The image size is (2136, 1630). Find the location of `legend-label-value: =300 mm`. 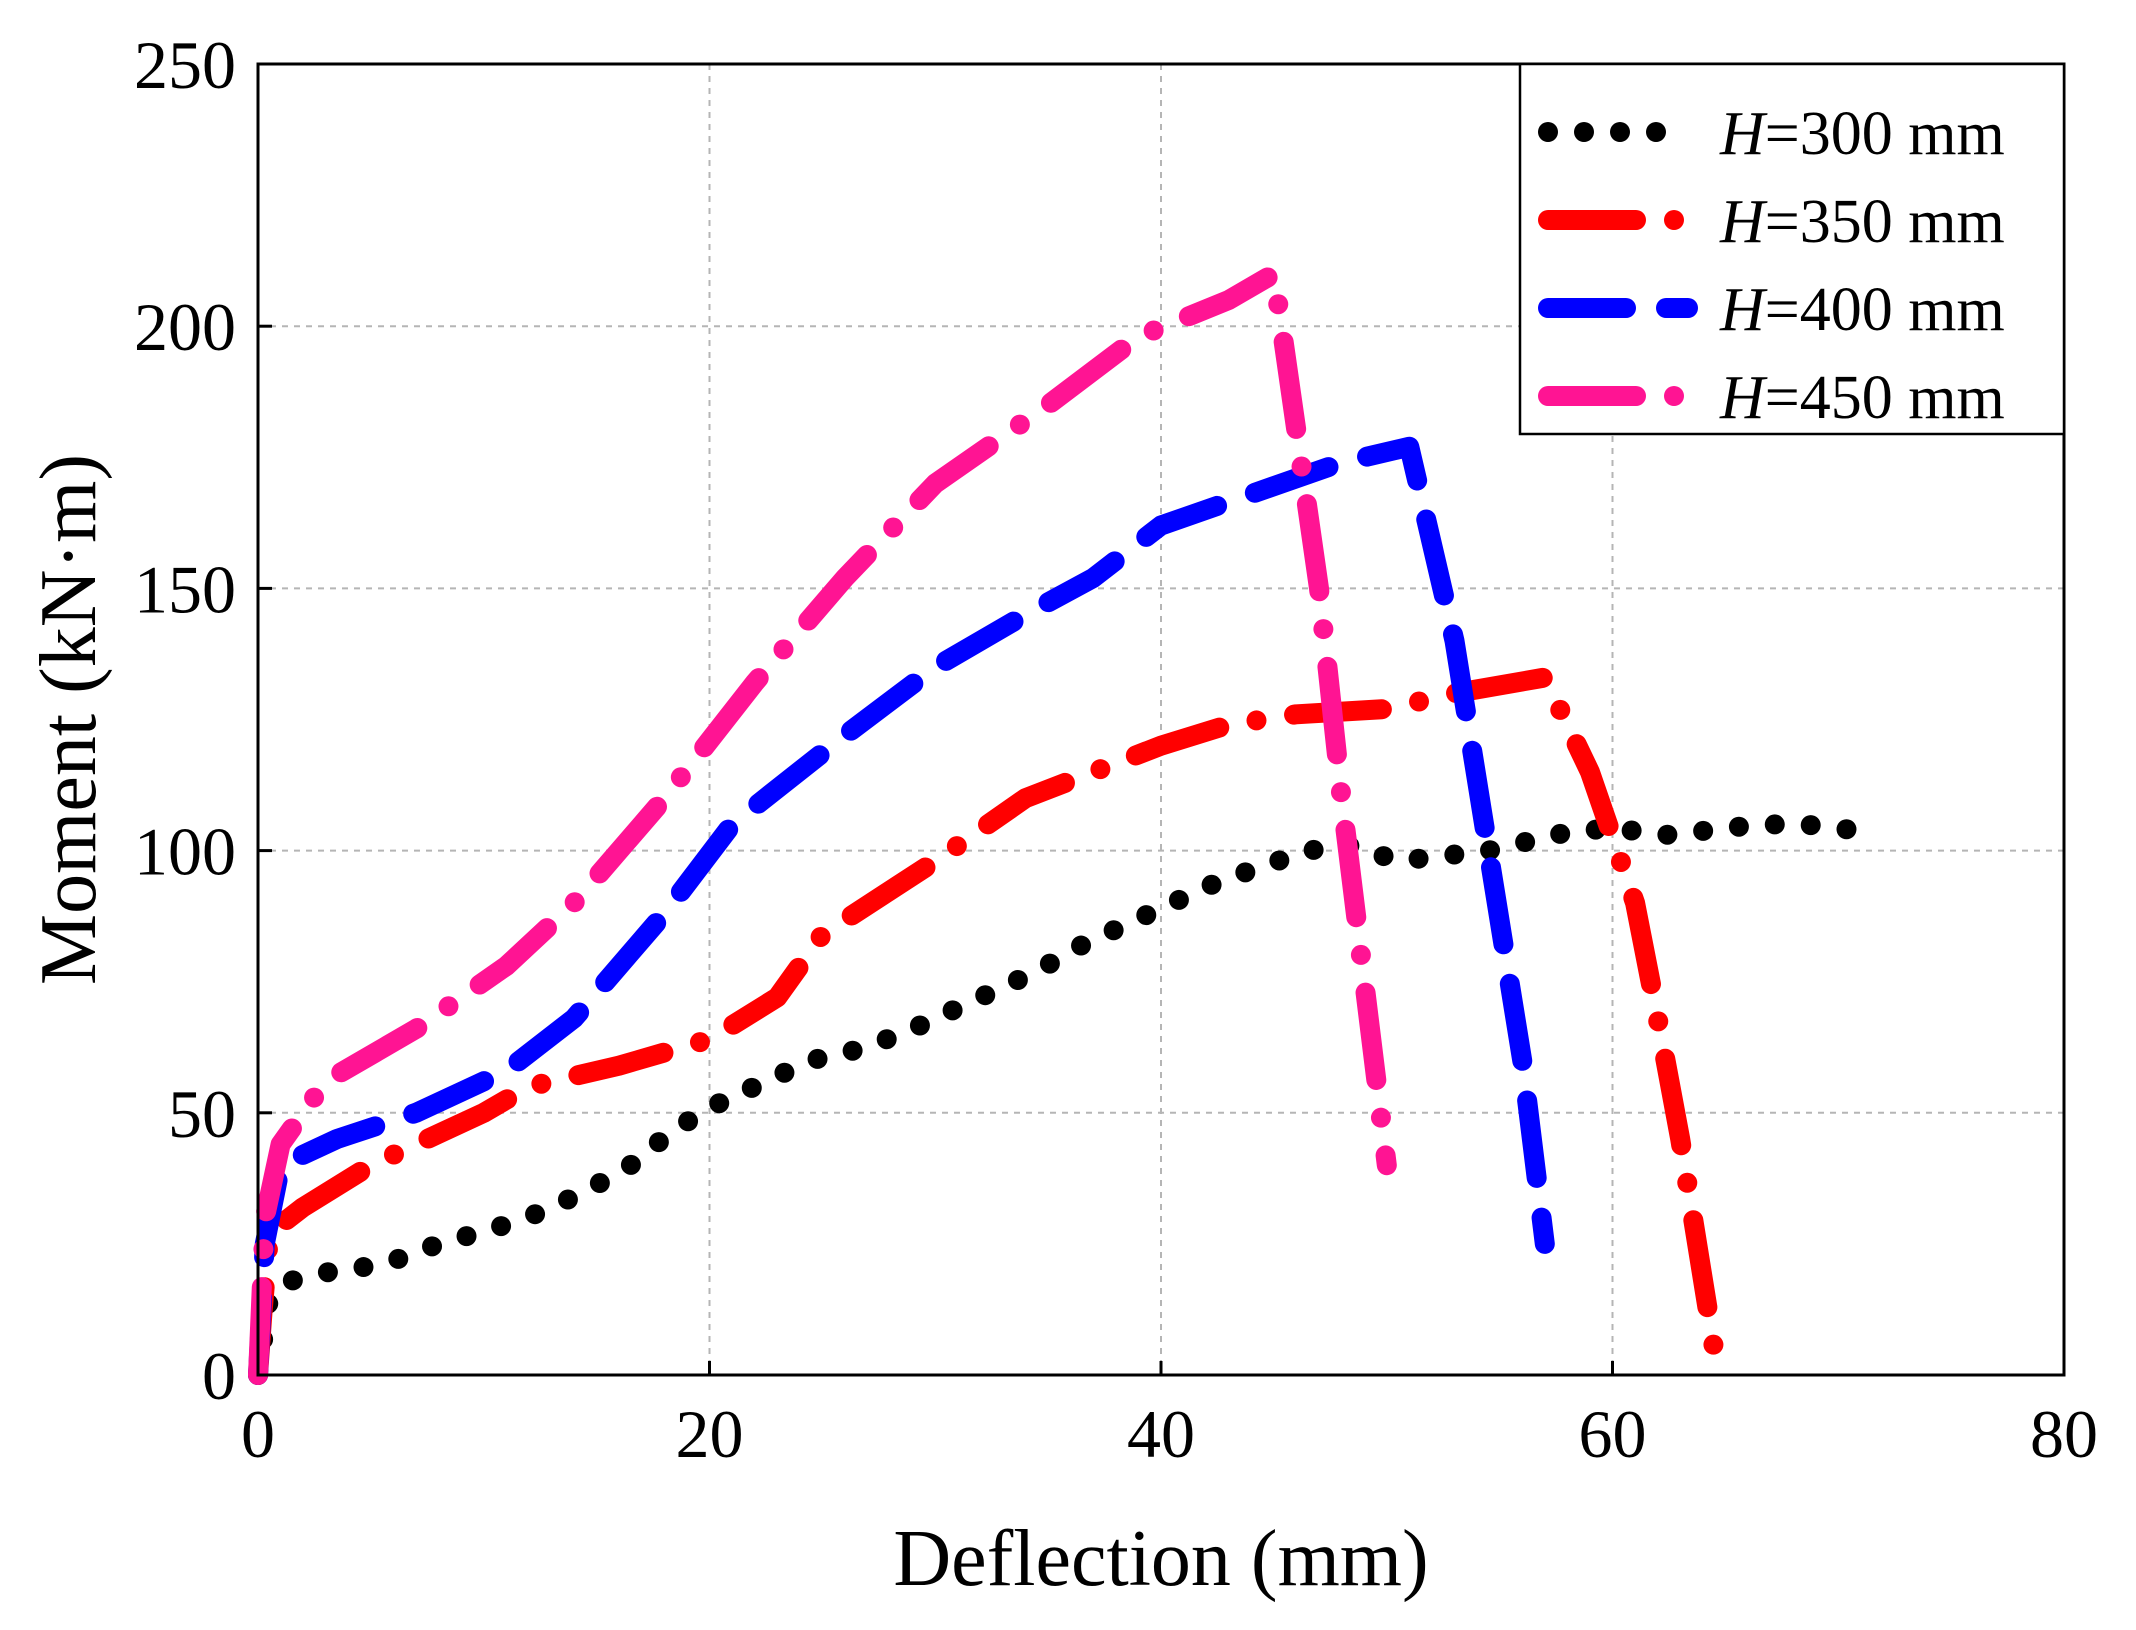

legend-label-value: =300 mm is located at coordinates (1885, 134).